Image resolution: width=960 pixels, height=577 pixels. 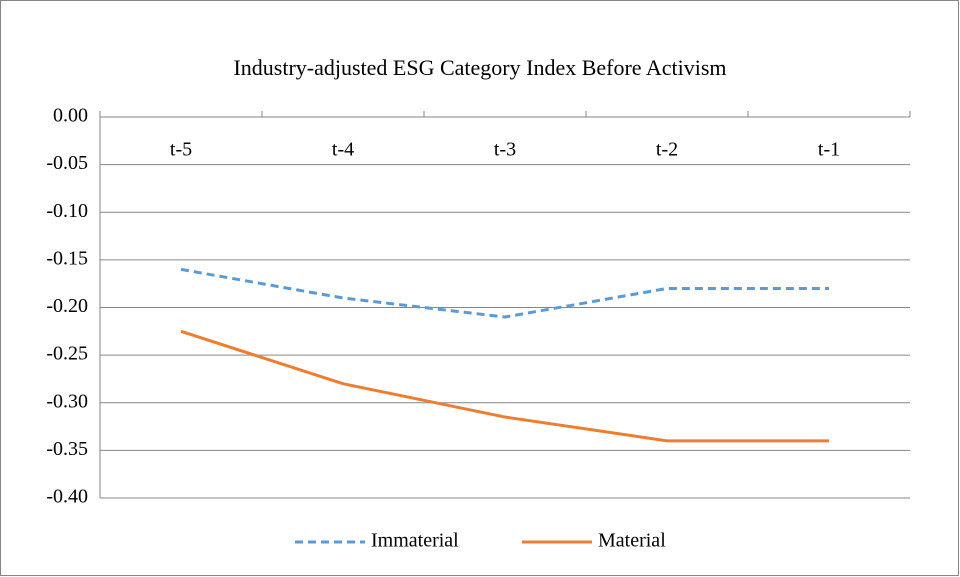 What do you see at coordinates (632, 541) in the screenshot?
I see `legend-label: Material` at bounding box center [632, 541].